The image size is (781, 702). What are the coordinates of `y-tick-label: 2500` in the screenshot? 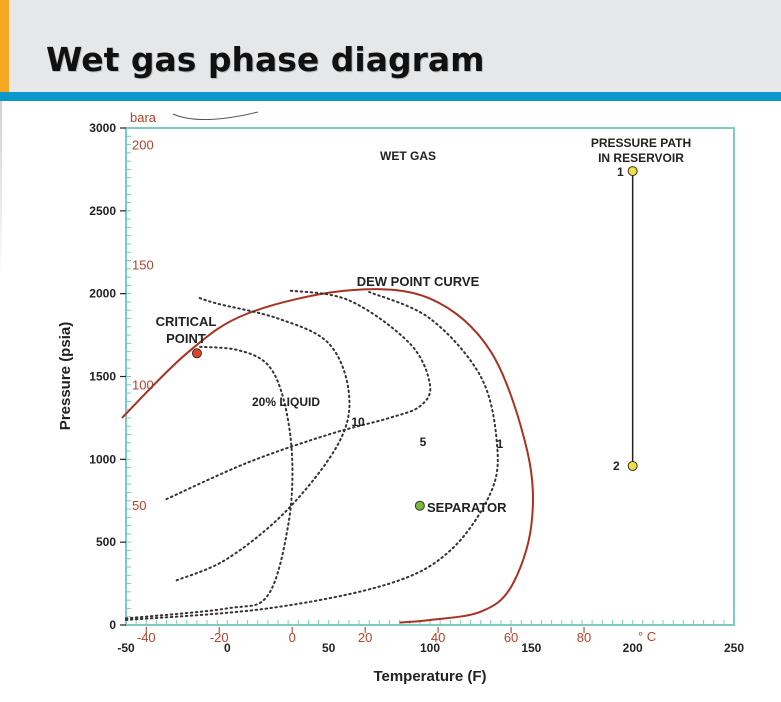 It's located at (102, 211).